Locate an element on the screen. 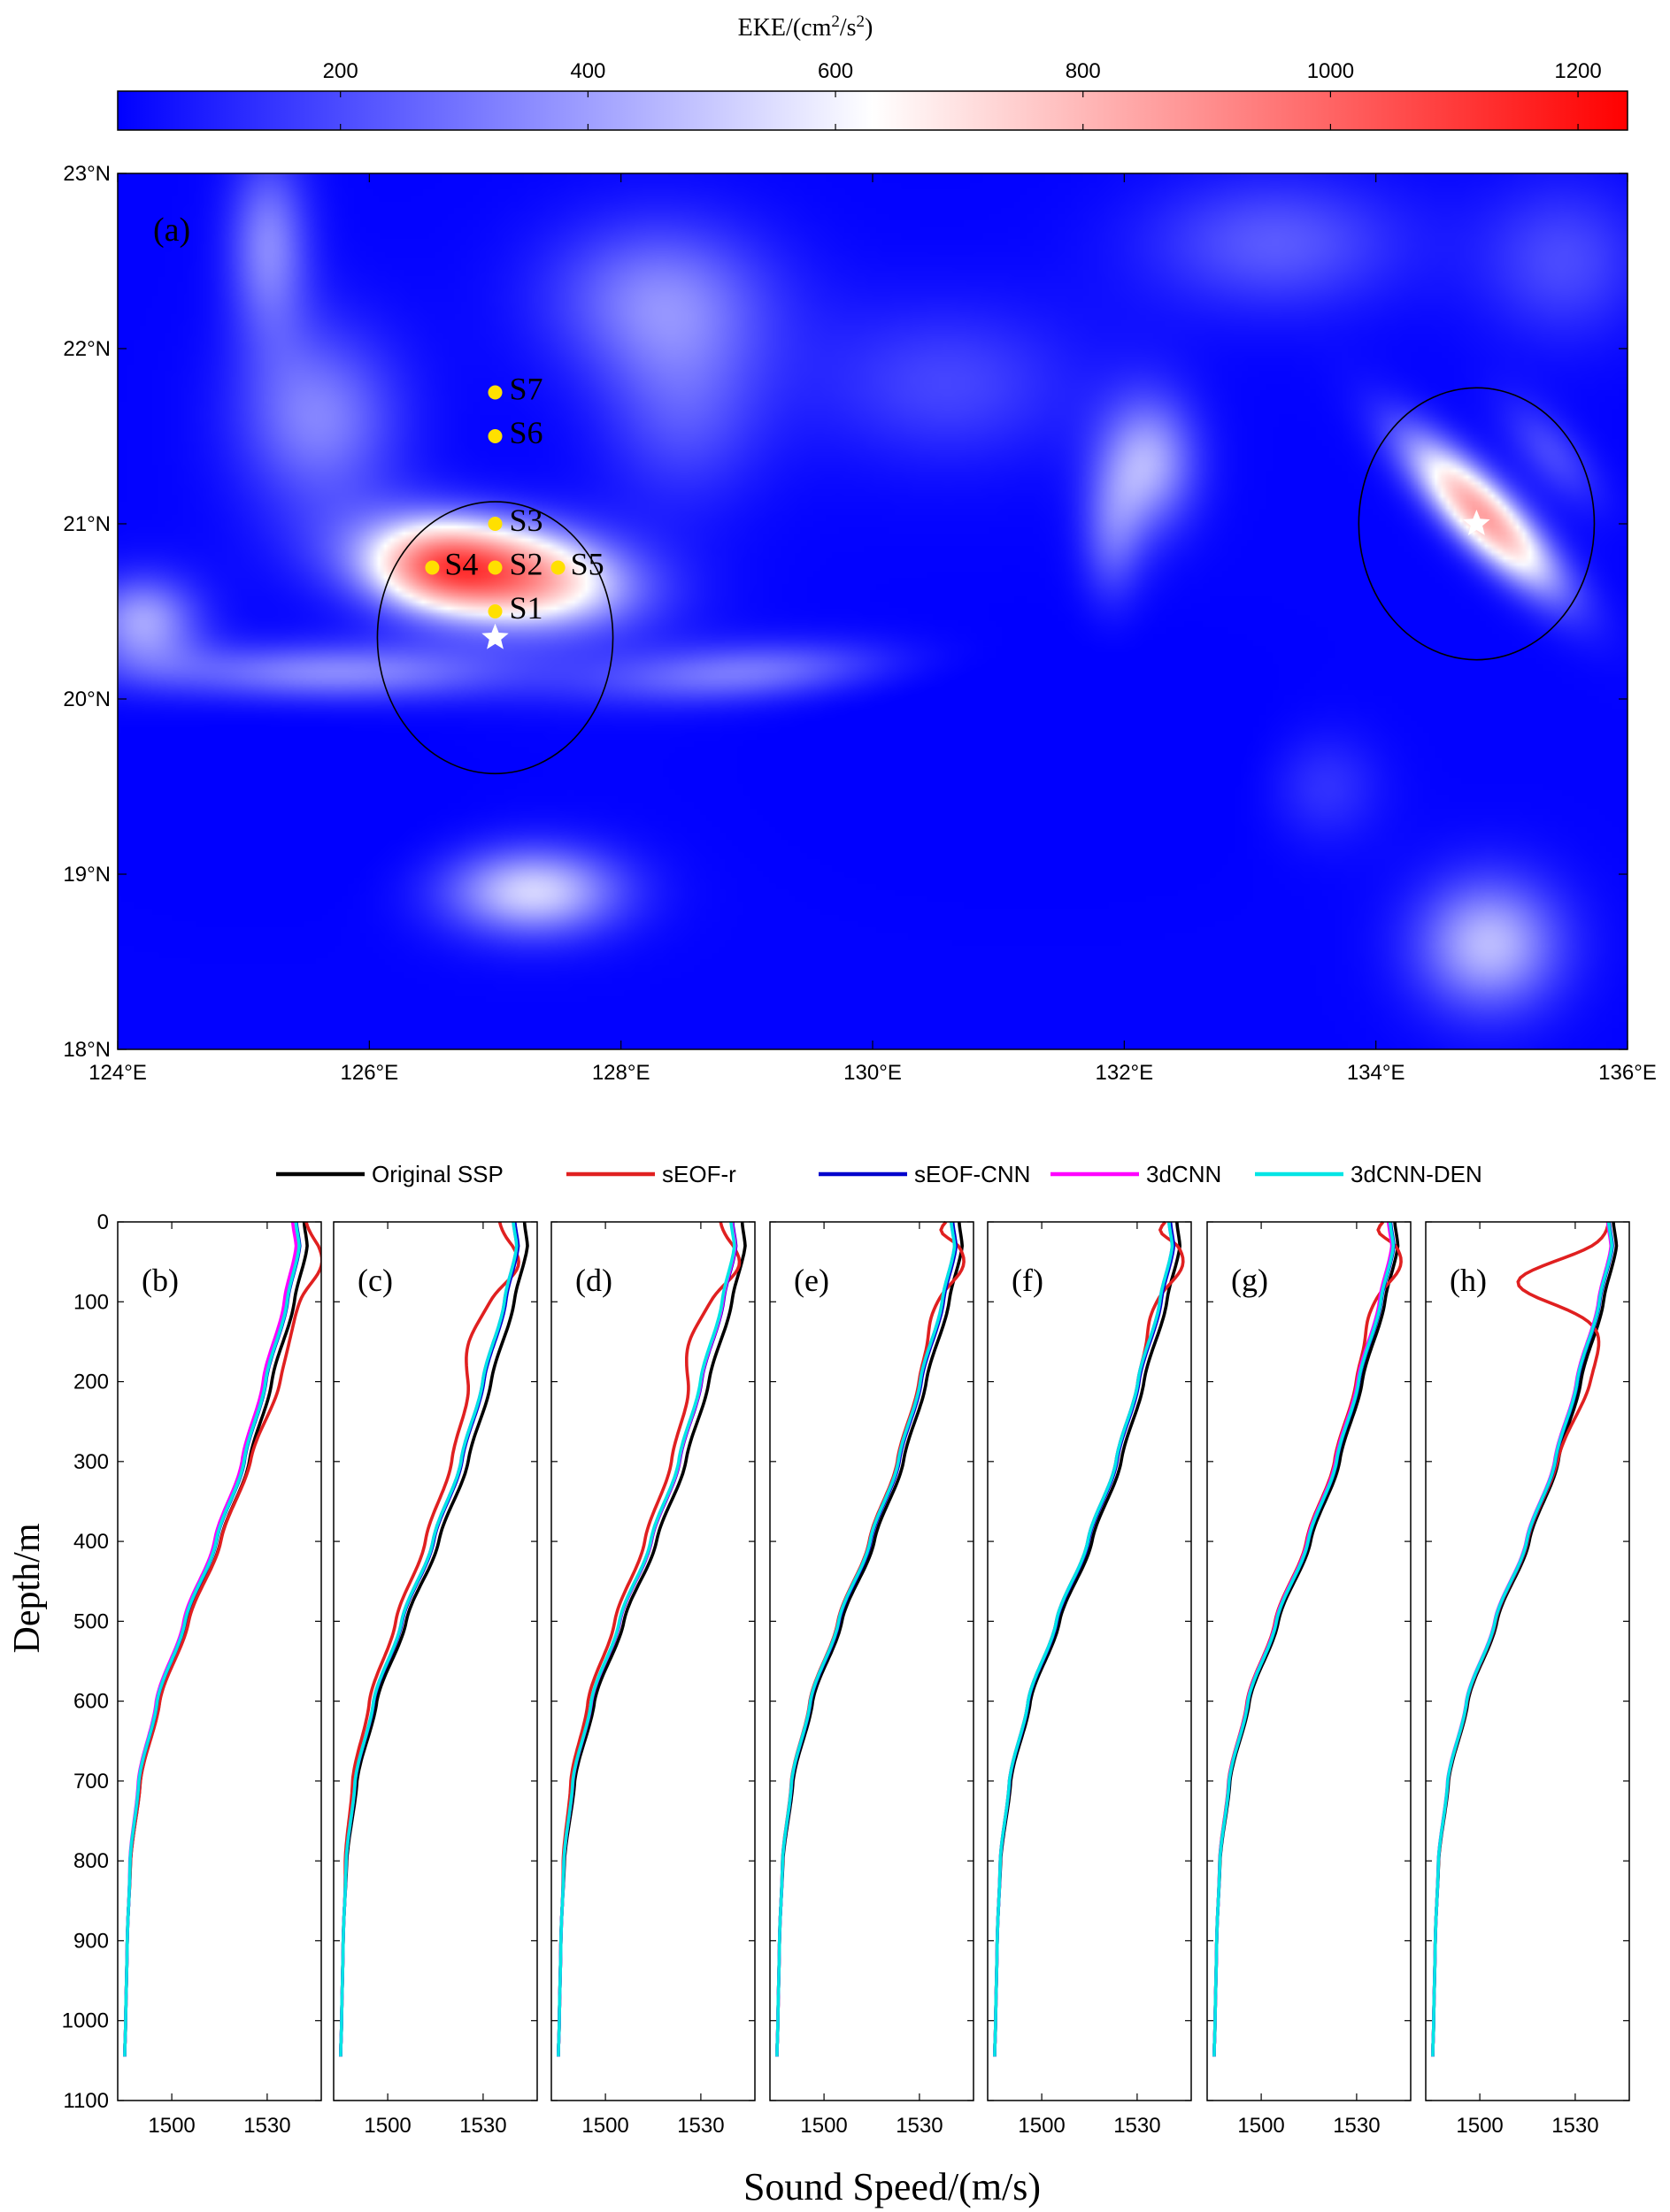  legend-label: Original SSP is located at coordinates (438, 1174).